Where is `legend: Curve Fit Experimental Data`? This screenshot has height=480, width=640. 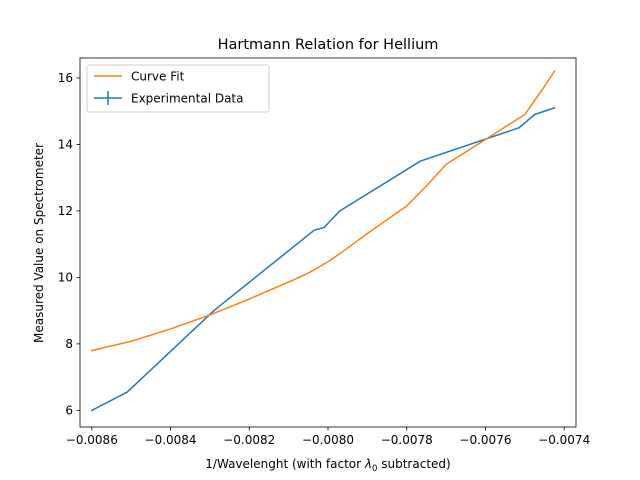
legend: Curve Fit Experimental Data is located at coordinates (178, 88).